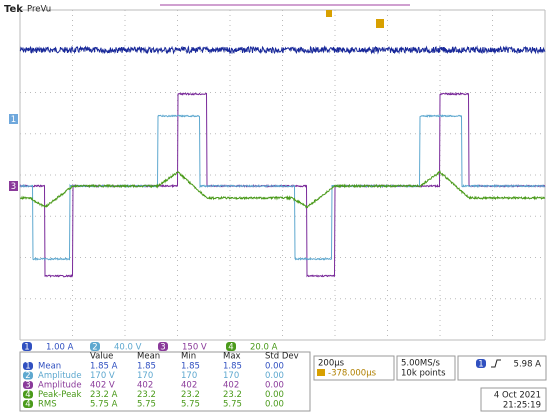 The height and width of the screenshot is (414, 550). I want to click on sample-rate: 5.00MS/s, so click(421, 364).